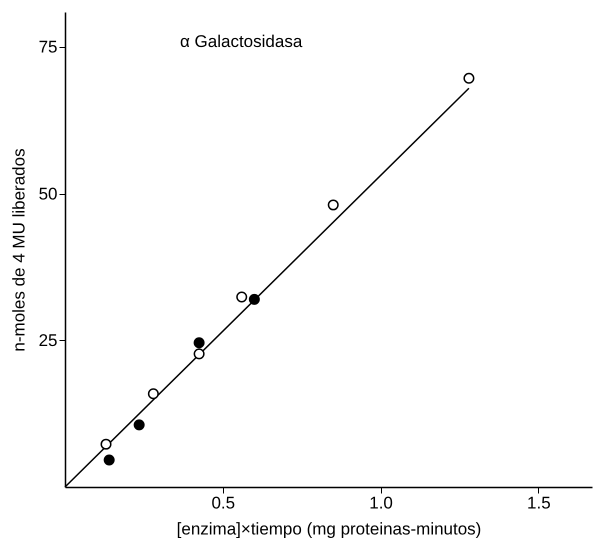 The image size is (602, 545). I want to click on y-axis-title: n-moles de 4 MU liberados, so click(19, 250).